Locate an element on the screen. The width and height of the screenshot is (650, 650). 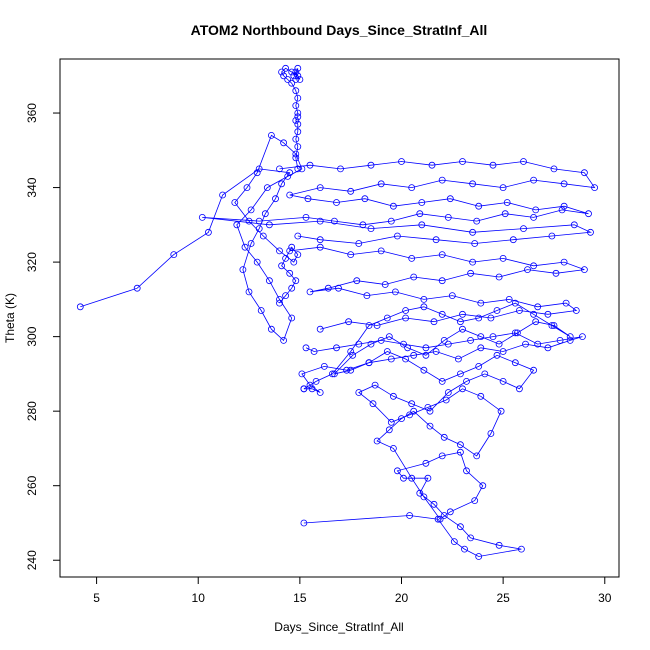
y-tick-label: 320 is located at coordinates (32, 262).